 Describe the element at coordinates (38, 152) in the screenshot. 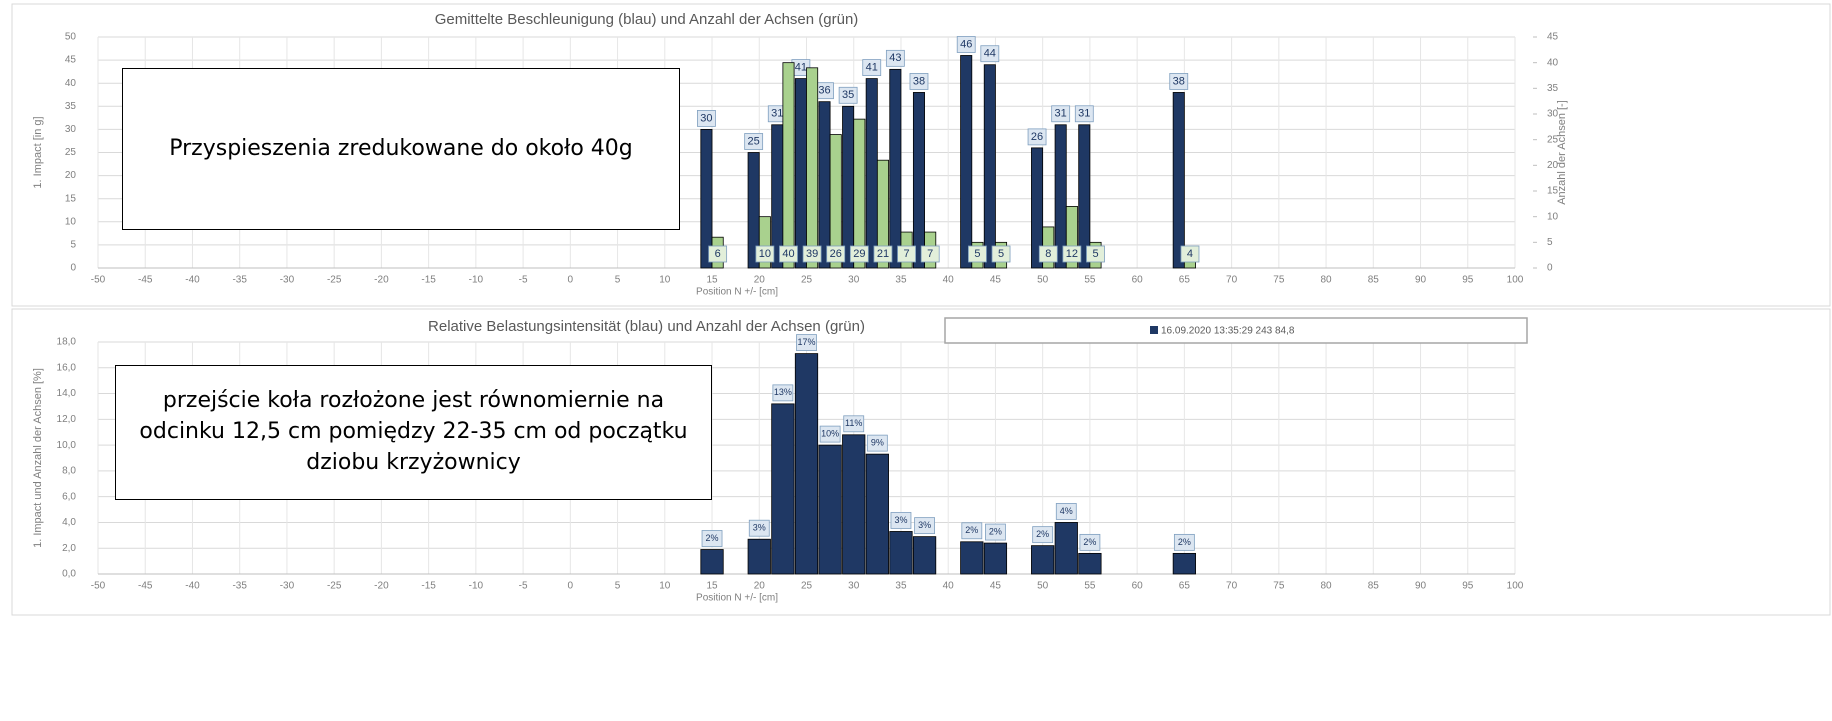

I see `y-axis-title: 1. Impact [in g]` at that location.